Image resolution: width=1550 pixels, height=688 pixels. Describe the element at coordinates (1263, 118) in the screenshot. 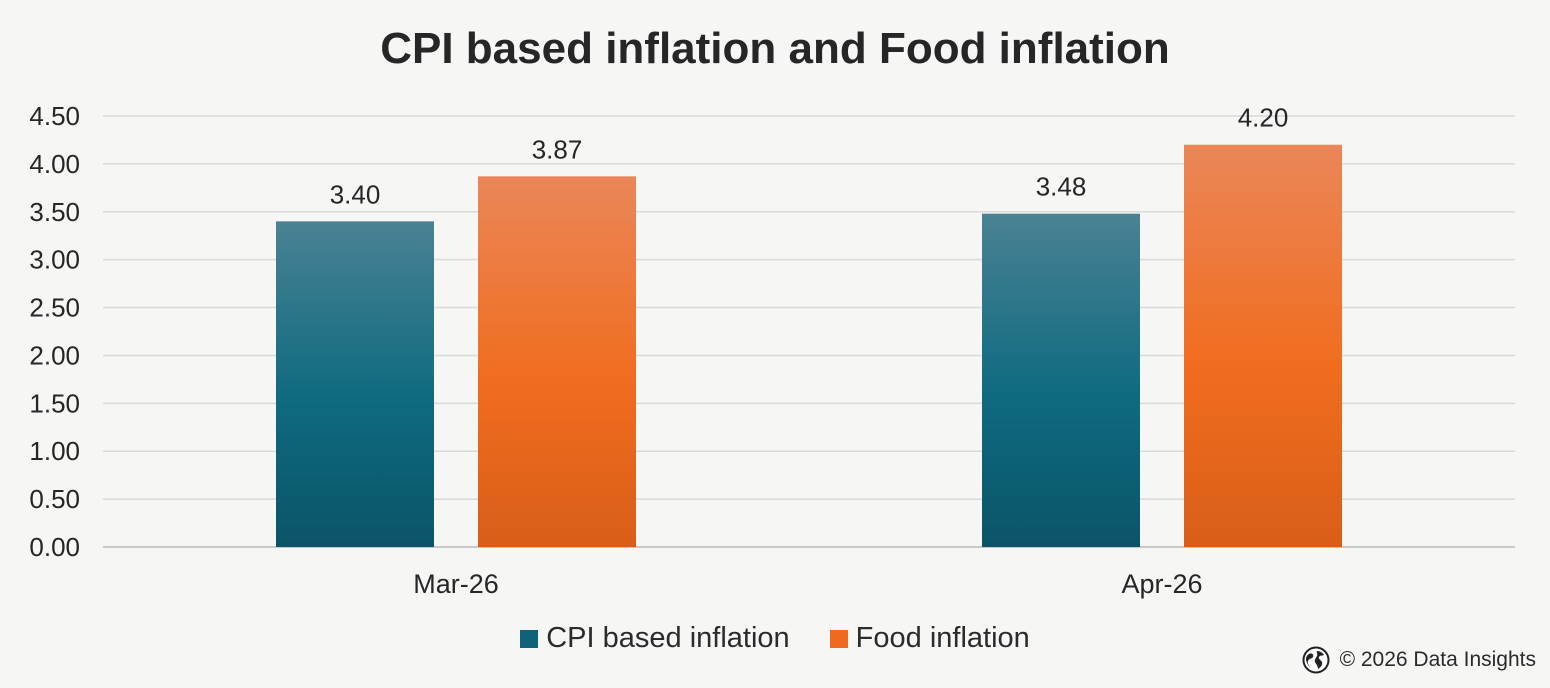

I see `data-label: 4.20` at that location.